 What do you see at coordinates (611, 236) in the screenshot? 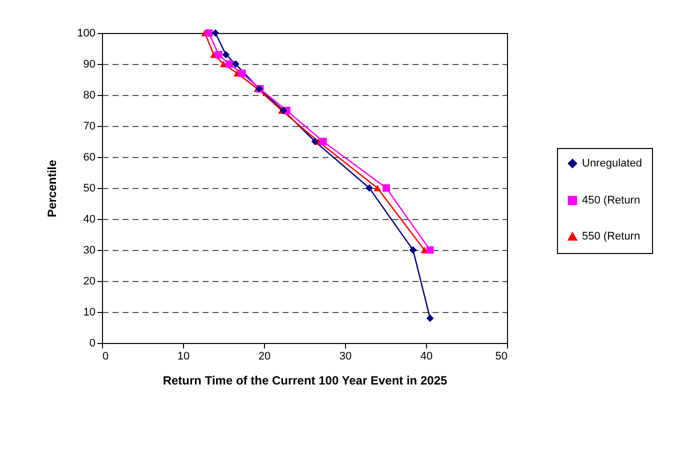
I see `legend-label: 550 (Return` at bounding box center [611, 236].